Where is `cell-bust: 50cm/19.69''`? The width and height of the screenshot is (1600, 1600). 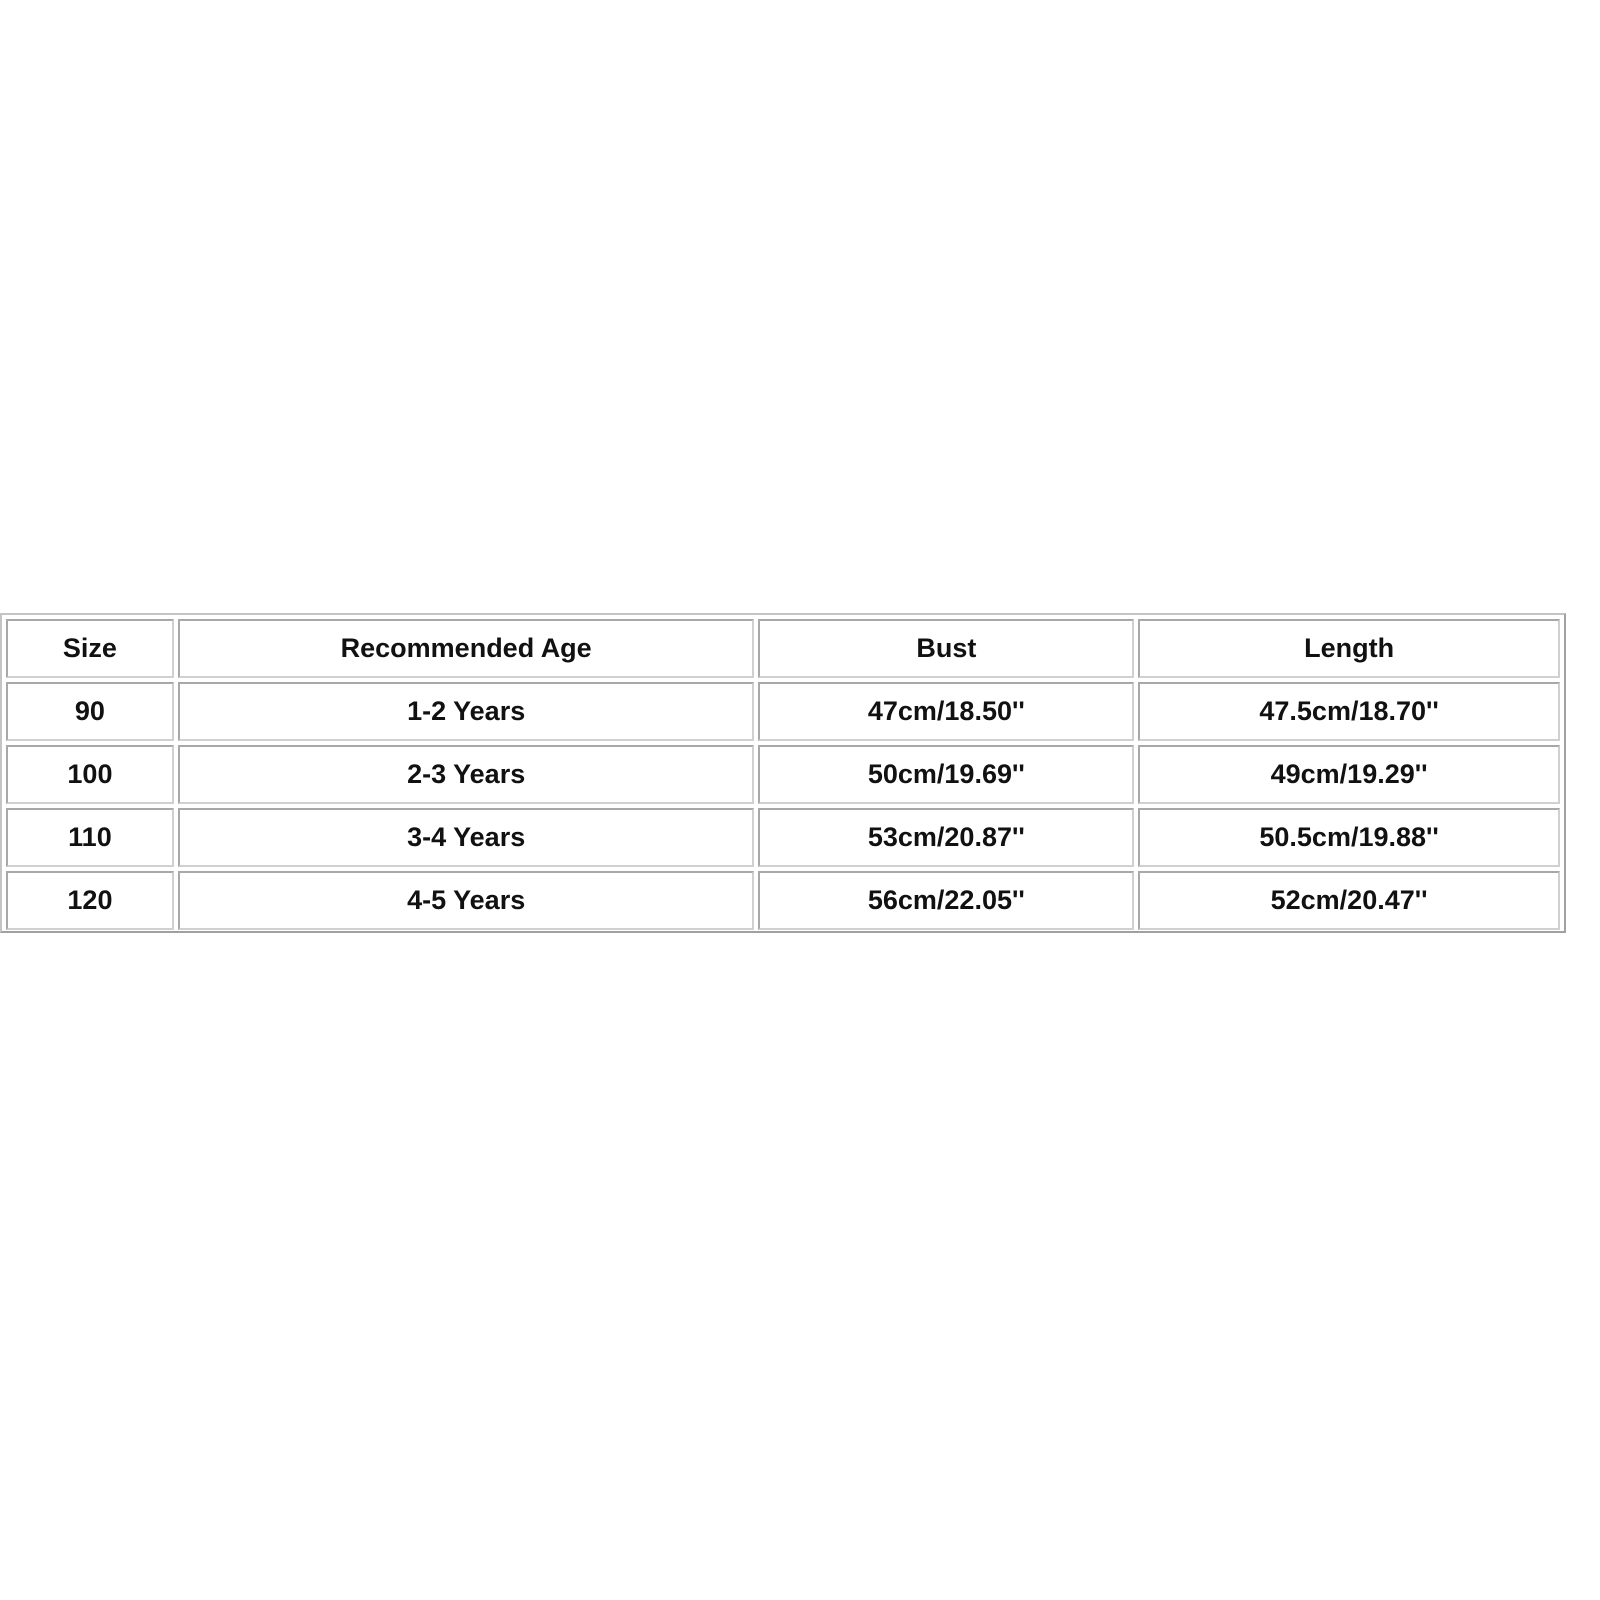
cell-bust: 50cm/19.69'' is located at coordinates (946, 774).